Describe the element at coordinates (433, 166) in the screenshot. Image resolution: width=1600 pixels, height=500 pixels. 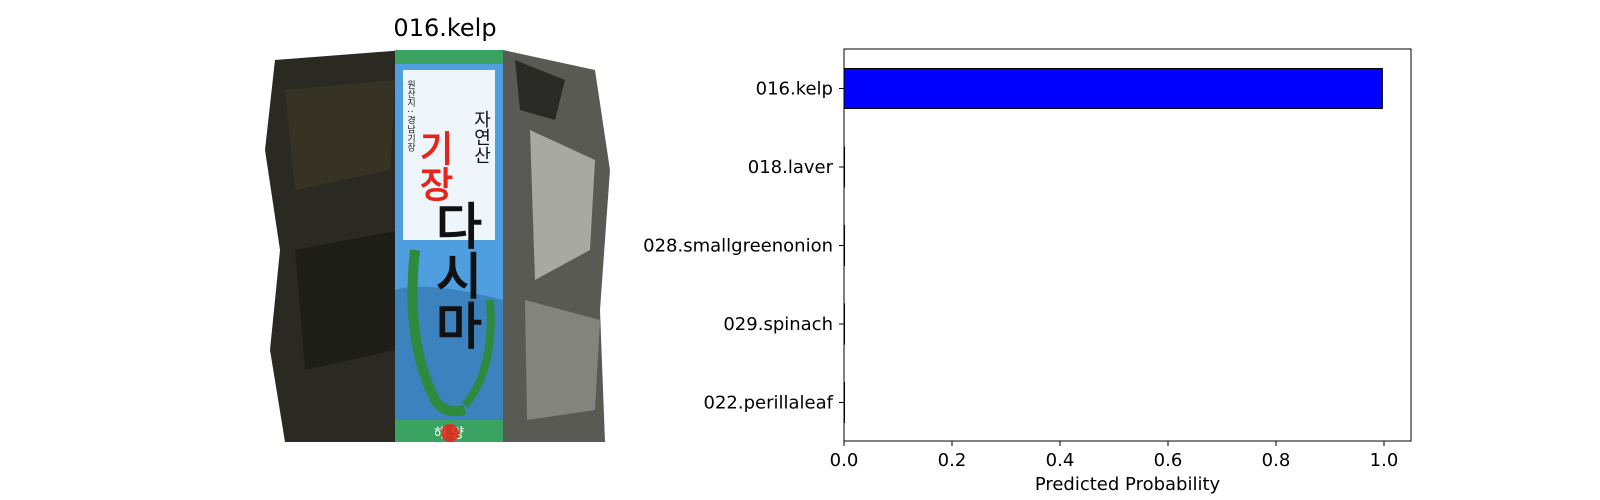
I see `package-brand-text: 기장` at that location.